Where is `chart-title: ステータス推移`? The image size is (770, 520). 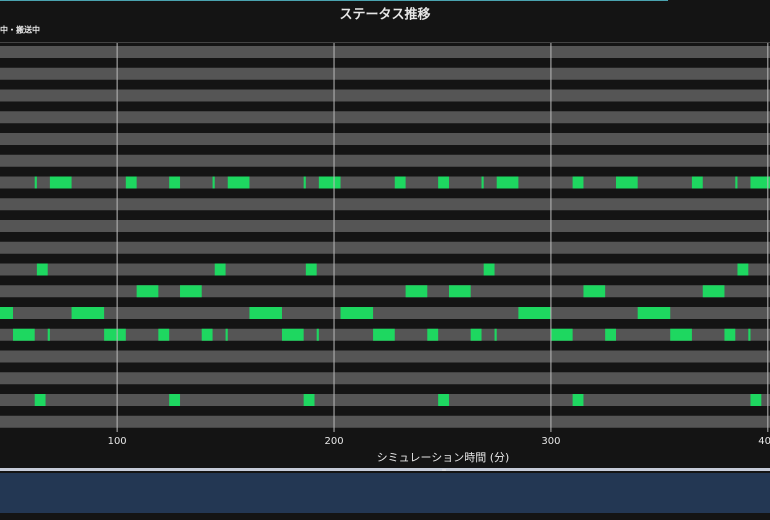 chart-title: ステータス推移 is located at coordinates (384, 15).